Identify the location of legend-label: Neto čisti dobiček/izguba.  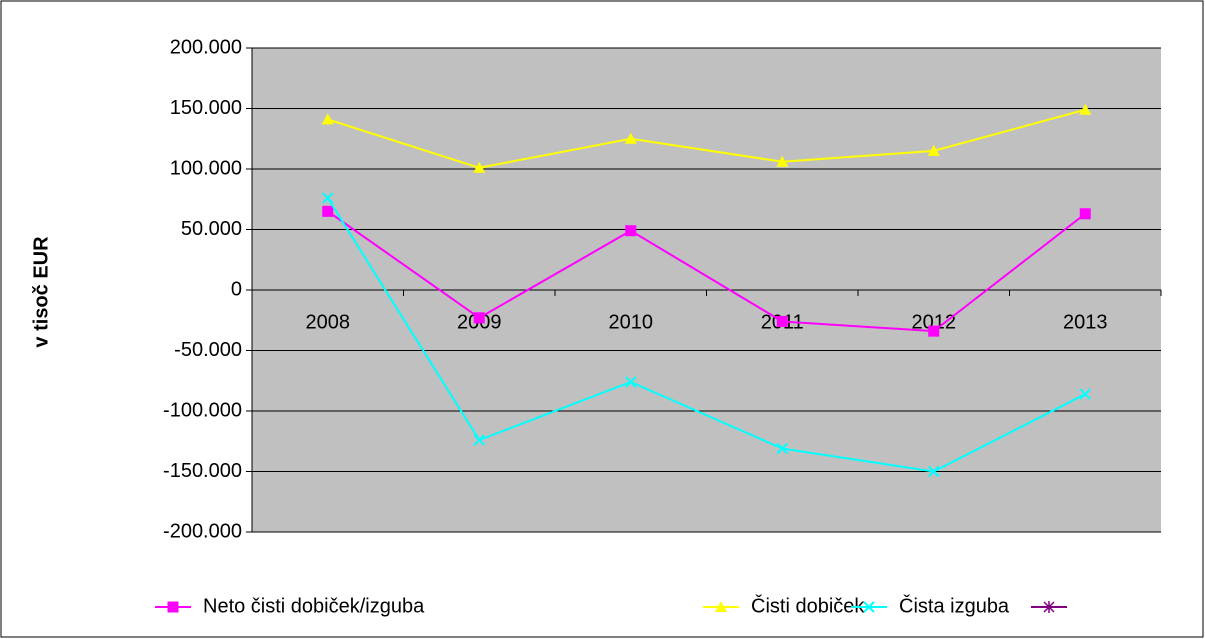
(314, 606).